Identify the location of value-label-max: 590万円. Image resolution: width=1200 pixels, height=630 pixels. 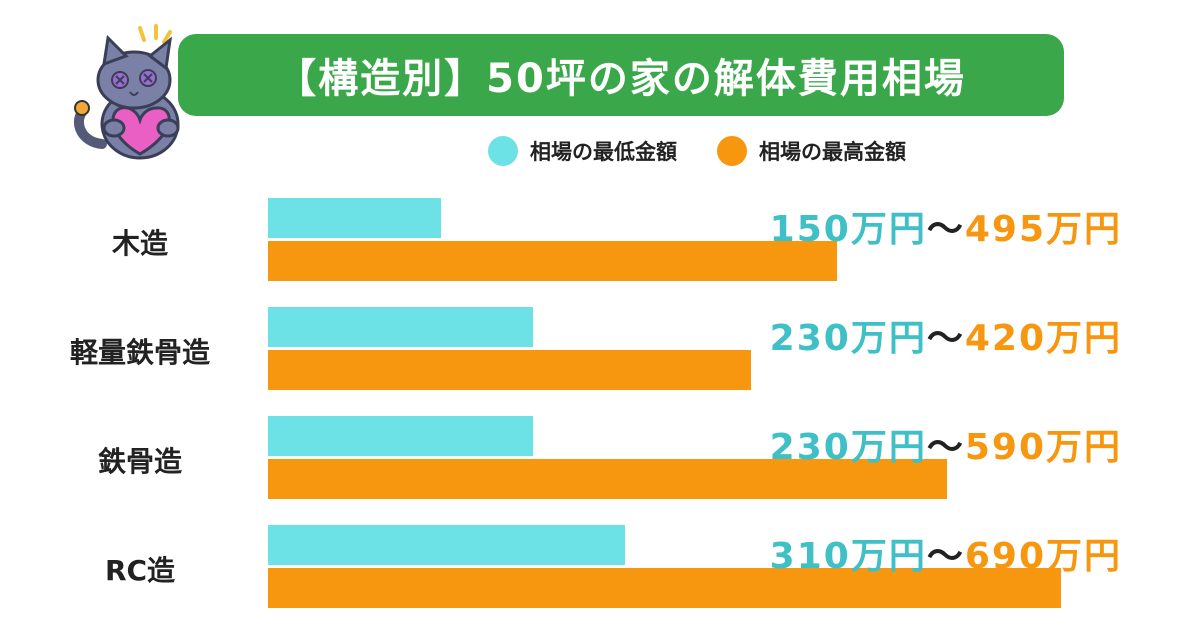
(1043, 447).